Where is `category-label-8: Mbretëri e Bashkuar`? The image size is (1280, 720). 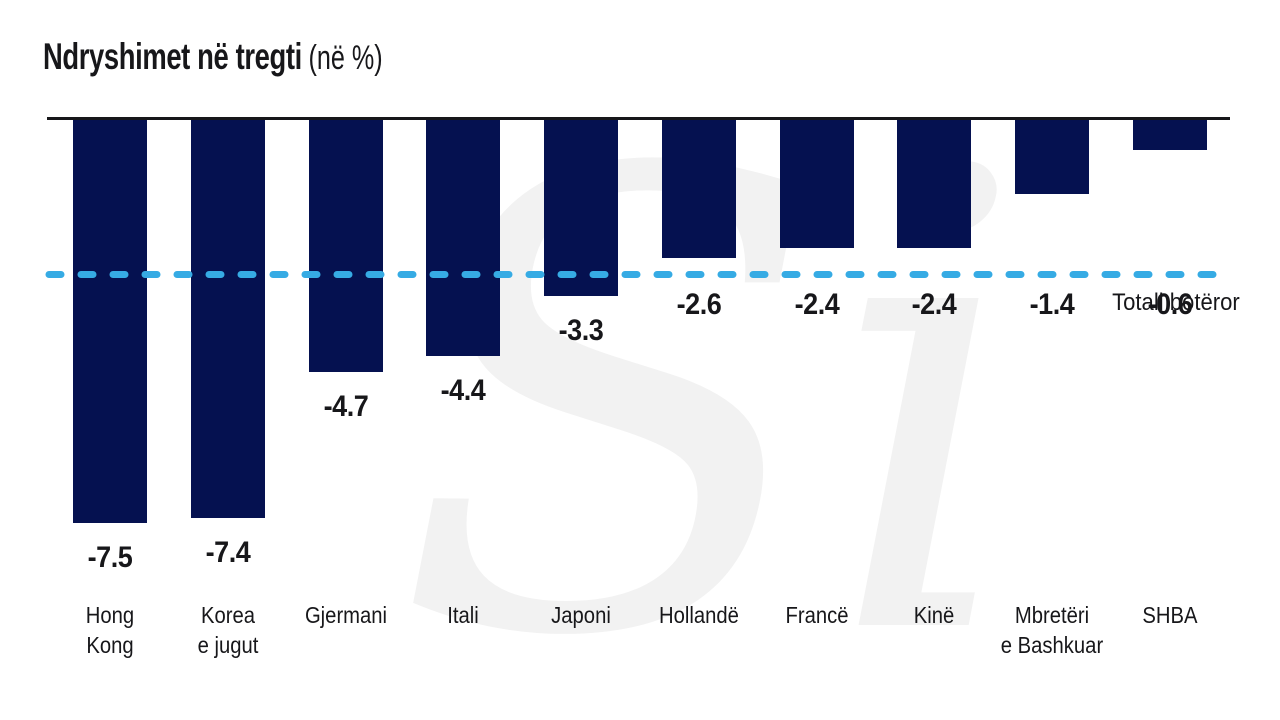
category-label-8: Mbretëri e Bashkuar is located at coordinates (1052, 630).